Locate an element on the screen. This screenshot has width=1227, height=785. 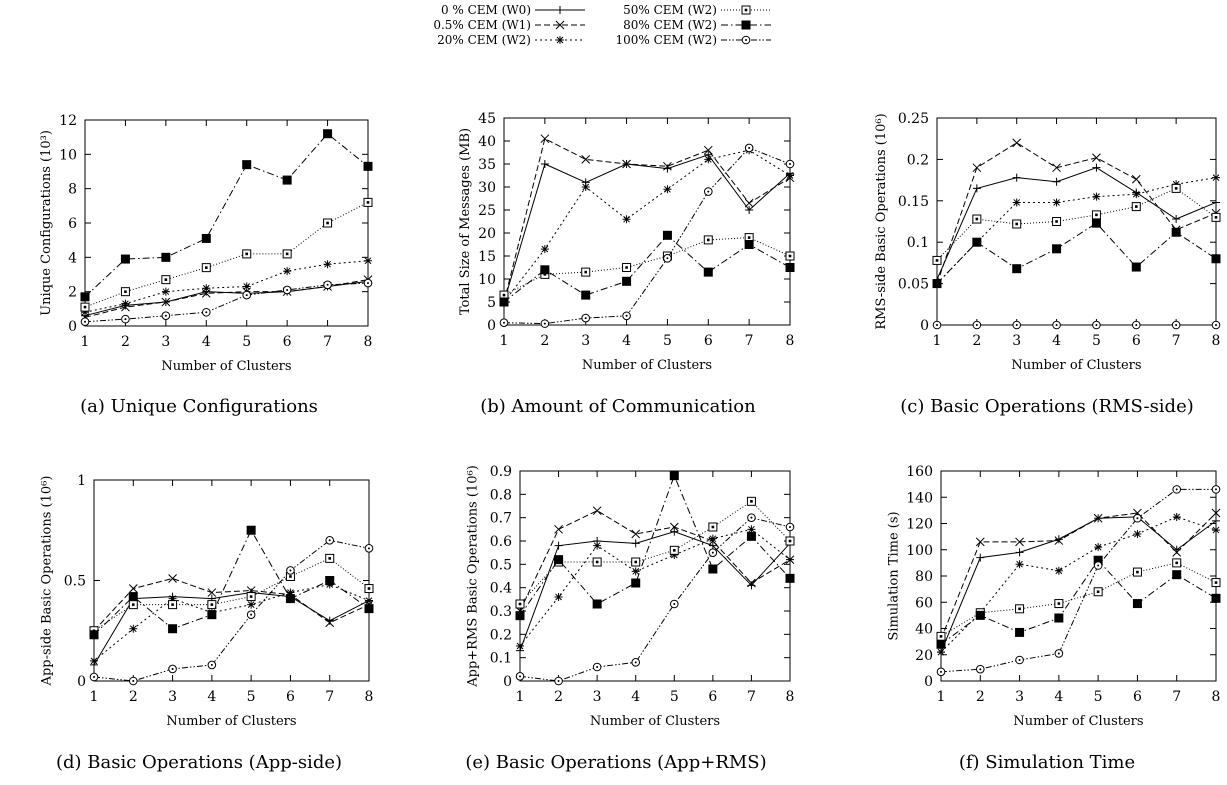
legend-entry: 0 % CEM (W0) is located at coordinates (513, 10).